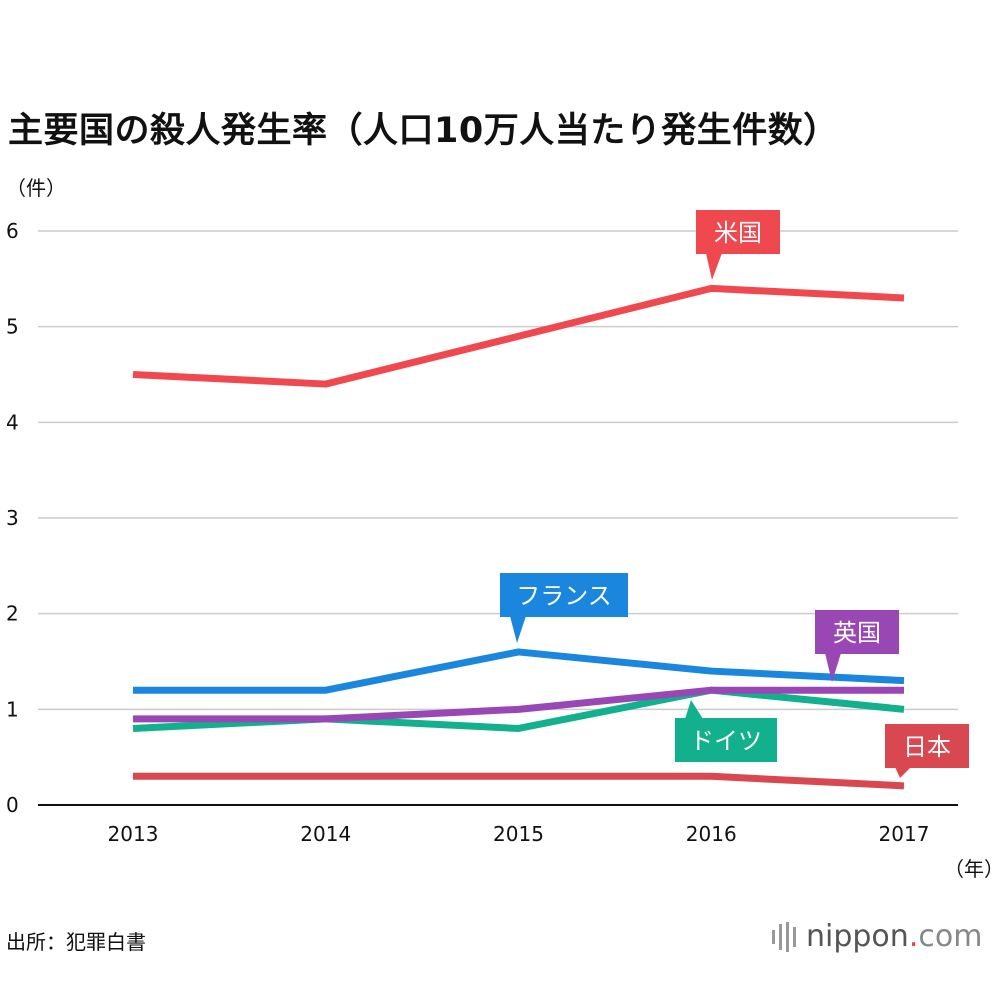 The height and width of the screenshot is (1000, 1000). I want to click on callout-japan: 日本, so click(927, 751).